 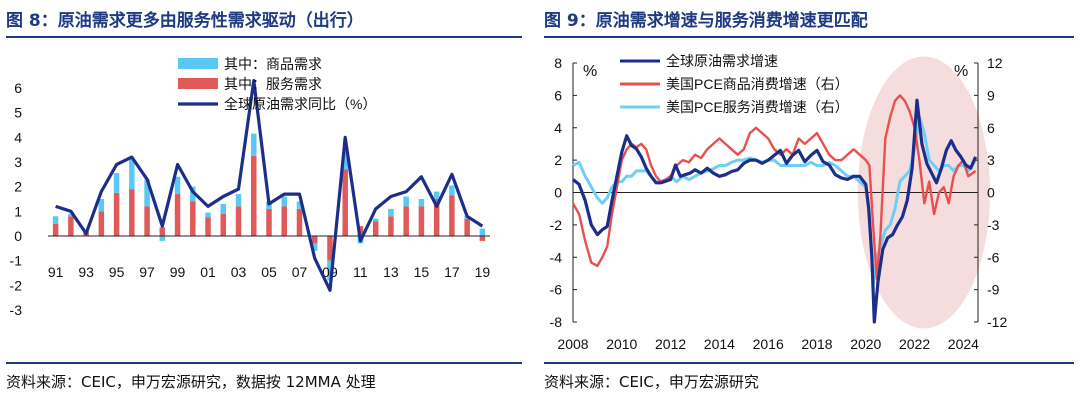 What do you see at coordinates (273, 64) in the screenshot?
I see `legend-label-goods: 其中：商品需求` at bounding box center [273, 64].